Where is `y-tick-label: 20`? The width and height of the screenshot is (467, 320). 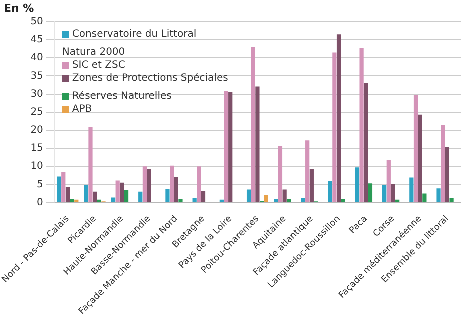
y-tick-label: 20 is located at coordinates (37, 130).